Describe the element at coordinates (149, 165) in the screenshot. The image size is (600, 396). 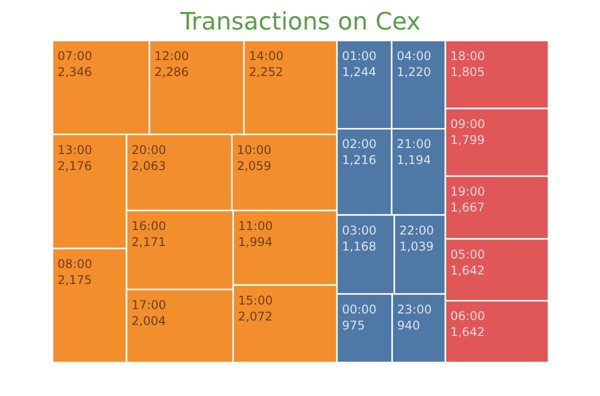
I see `data-label: 2,063` at that location.